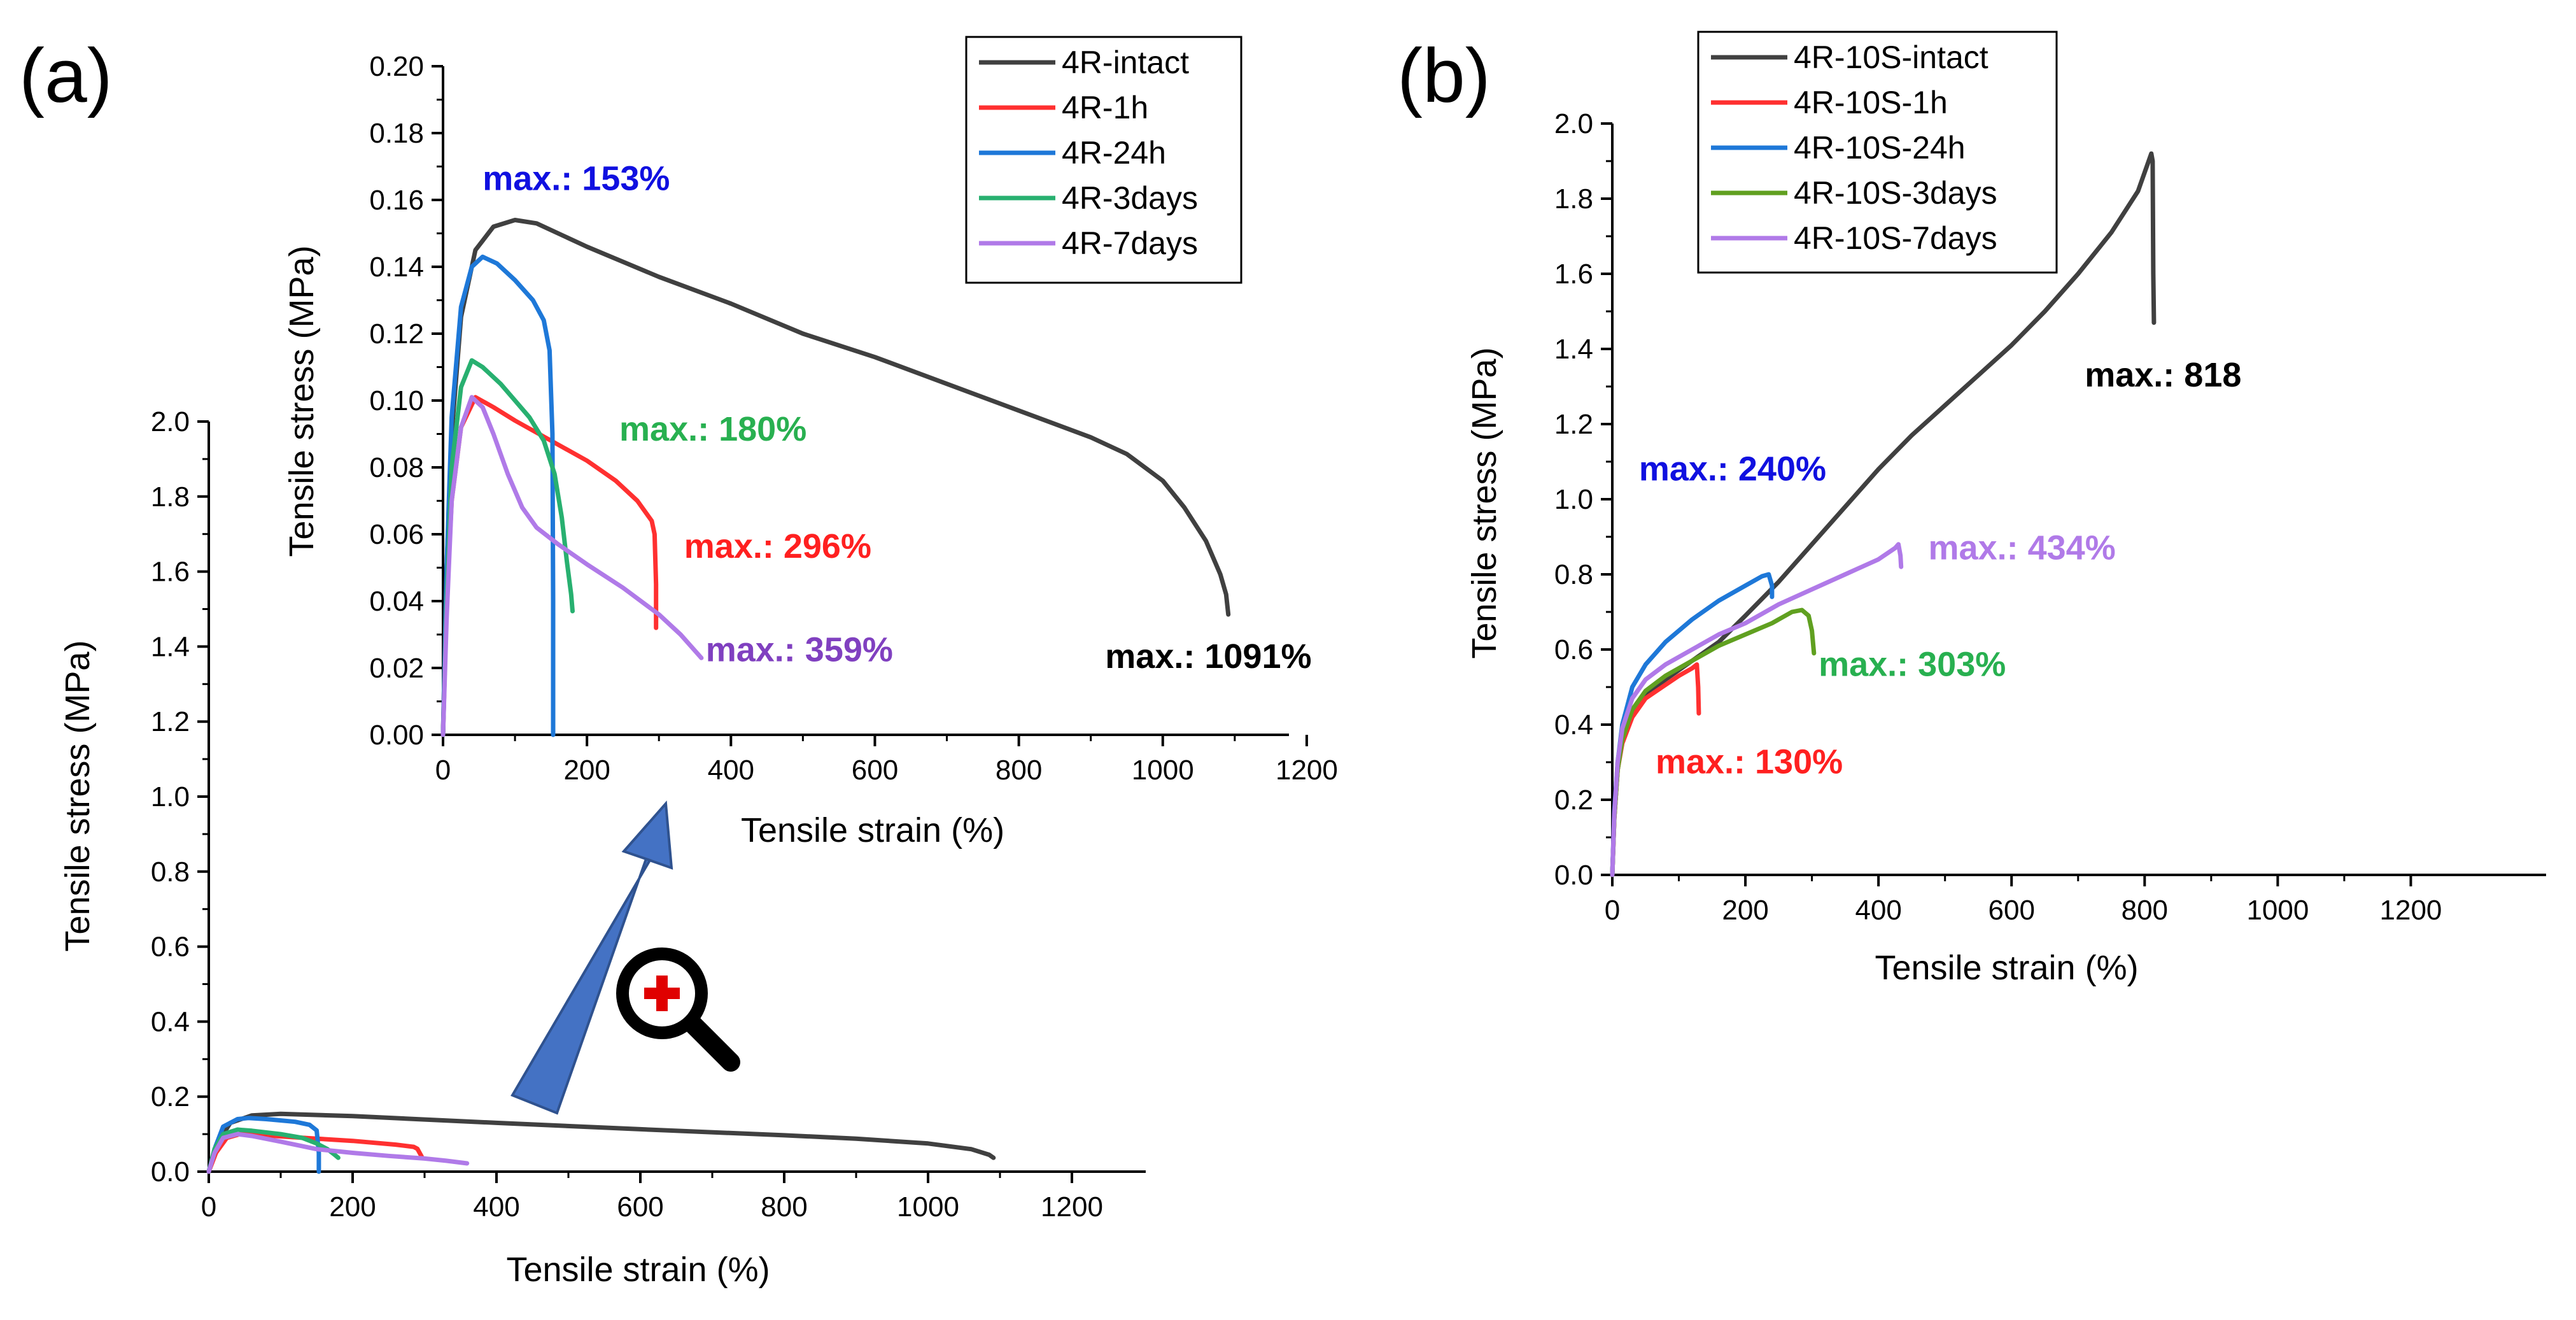  Describe the element at coordinates (601, 1142) in the screenshot. I see `series-line-4r-intact` at that location.